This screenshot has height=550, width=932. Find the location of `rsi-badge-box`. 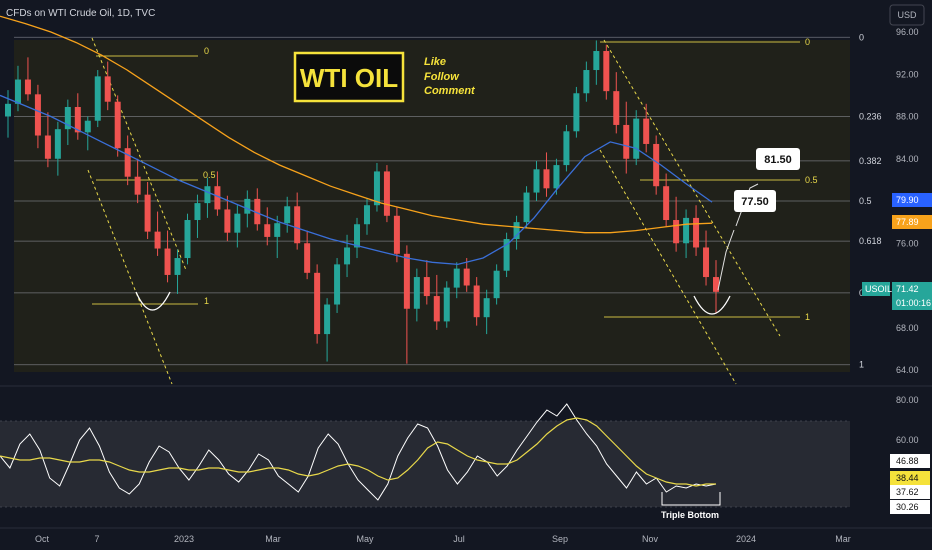

rsi-badge-box is located at coordinates (910, 492).